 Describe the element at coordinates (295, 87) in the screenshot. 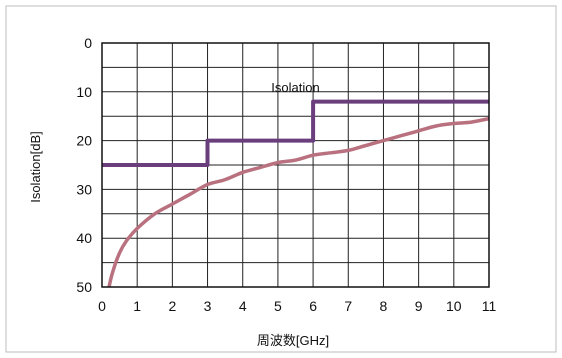

I see `annotation-label: Isolation` at that location.